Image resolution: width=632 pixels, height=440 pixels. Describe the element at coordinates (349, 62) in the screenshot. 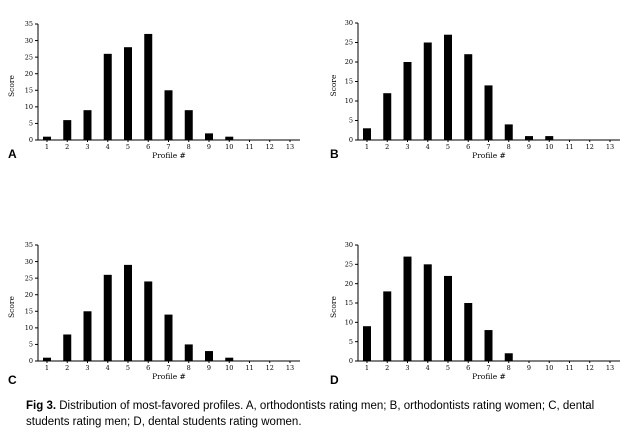

I see `chart-1-y-tick-label: 20` at that location.